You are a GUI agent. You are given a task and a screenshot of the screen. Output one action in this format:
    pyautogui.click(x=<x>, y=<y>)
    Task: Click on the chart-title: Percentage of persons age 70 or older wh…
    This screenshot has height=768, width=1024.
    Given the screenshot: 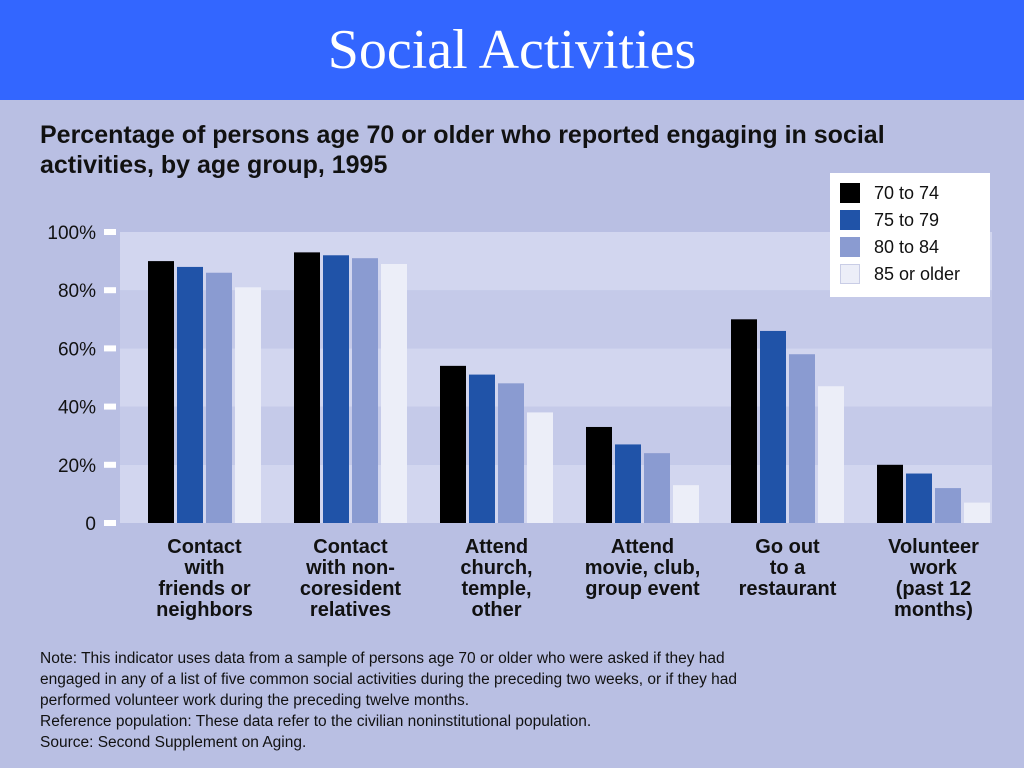 What is the action you would take?
    pyautogui.click(x=462, y=150)
    